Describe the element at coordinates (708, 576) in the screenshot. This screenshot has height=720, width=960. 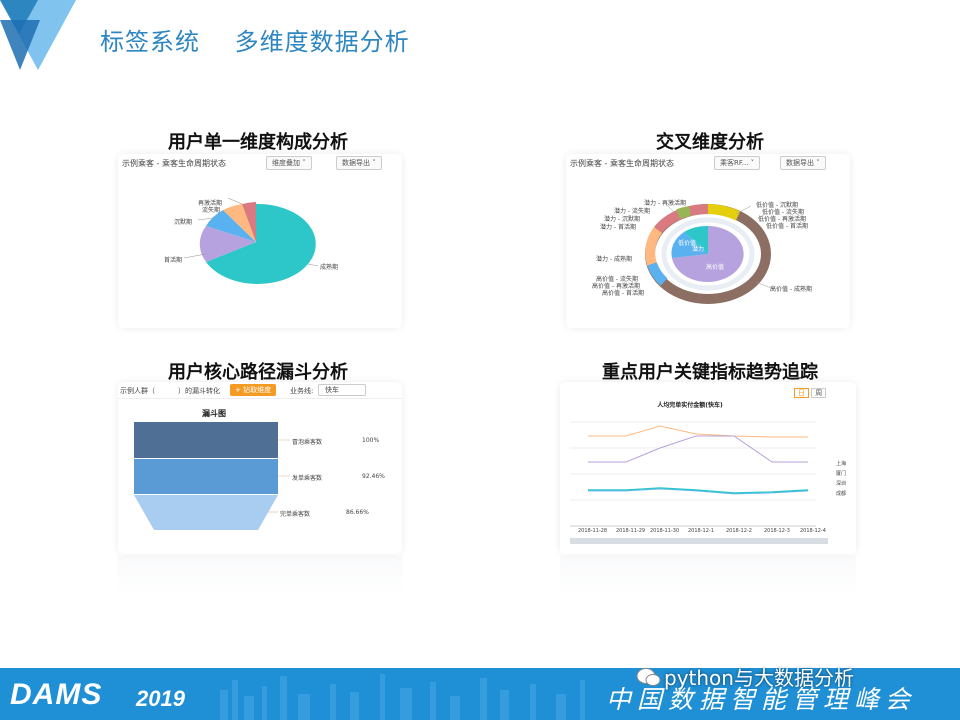
I see `trend-reflection` at that location.